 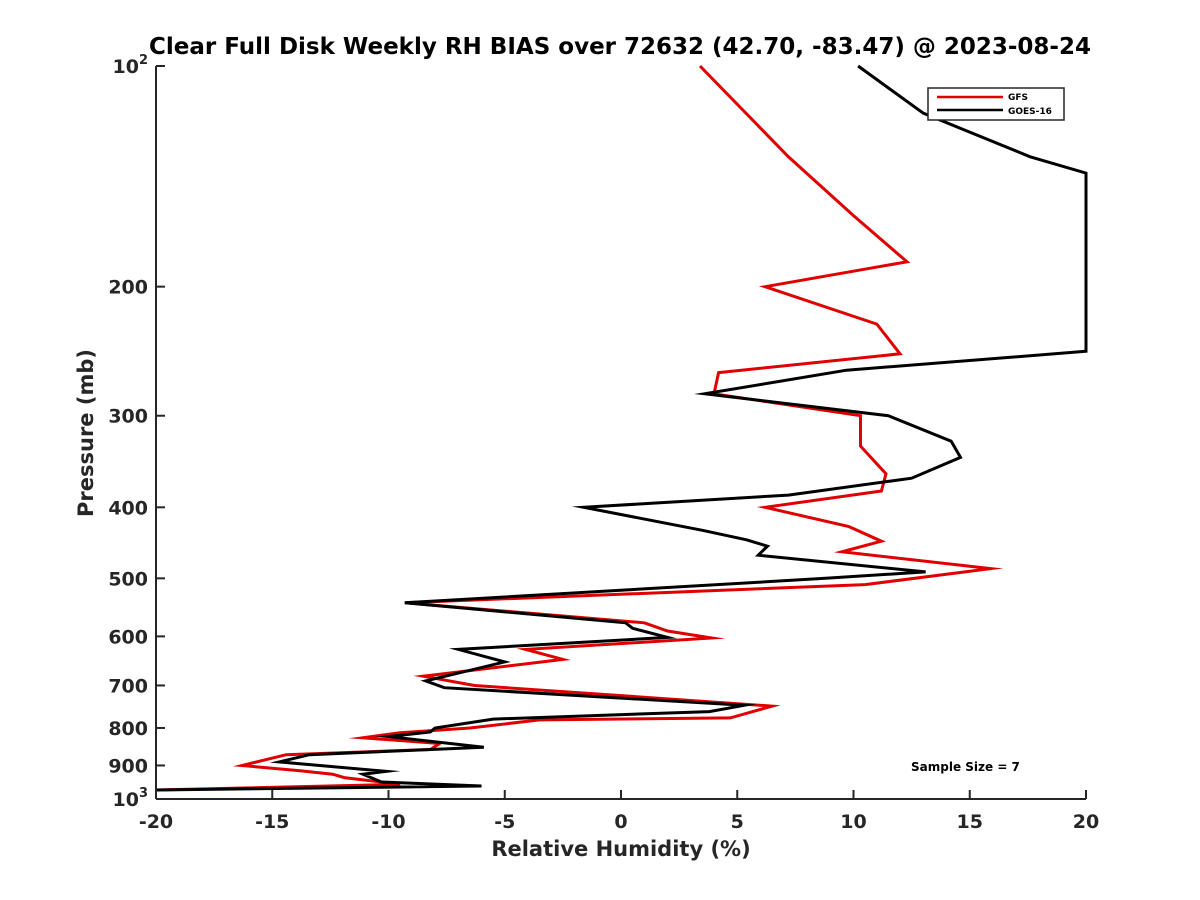 I want to click on sample-size-annotation: Sample Size = 7, so click(x=965, y=767).